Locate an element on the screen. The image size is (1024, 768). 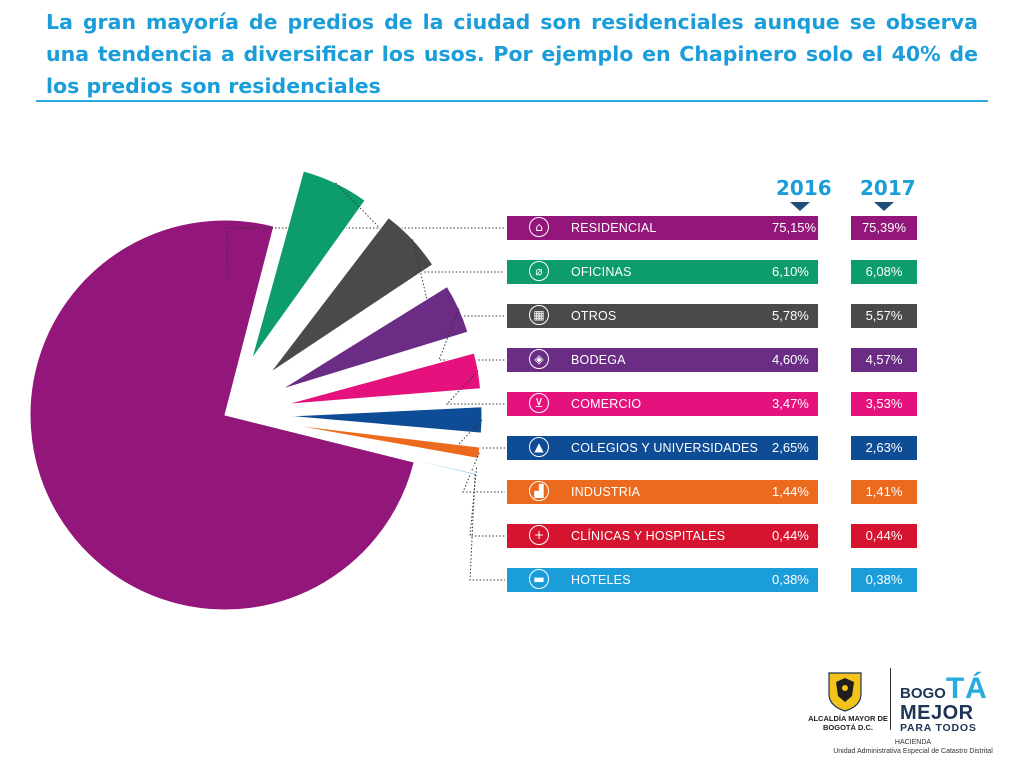
bogota-wordmark-big: TÁ is located at coordinates (966, 688).